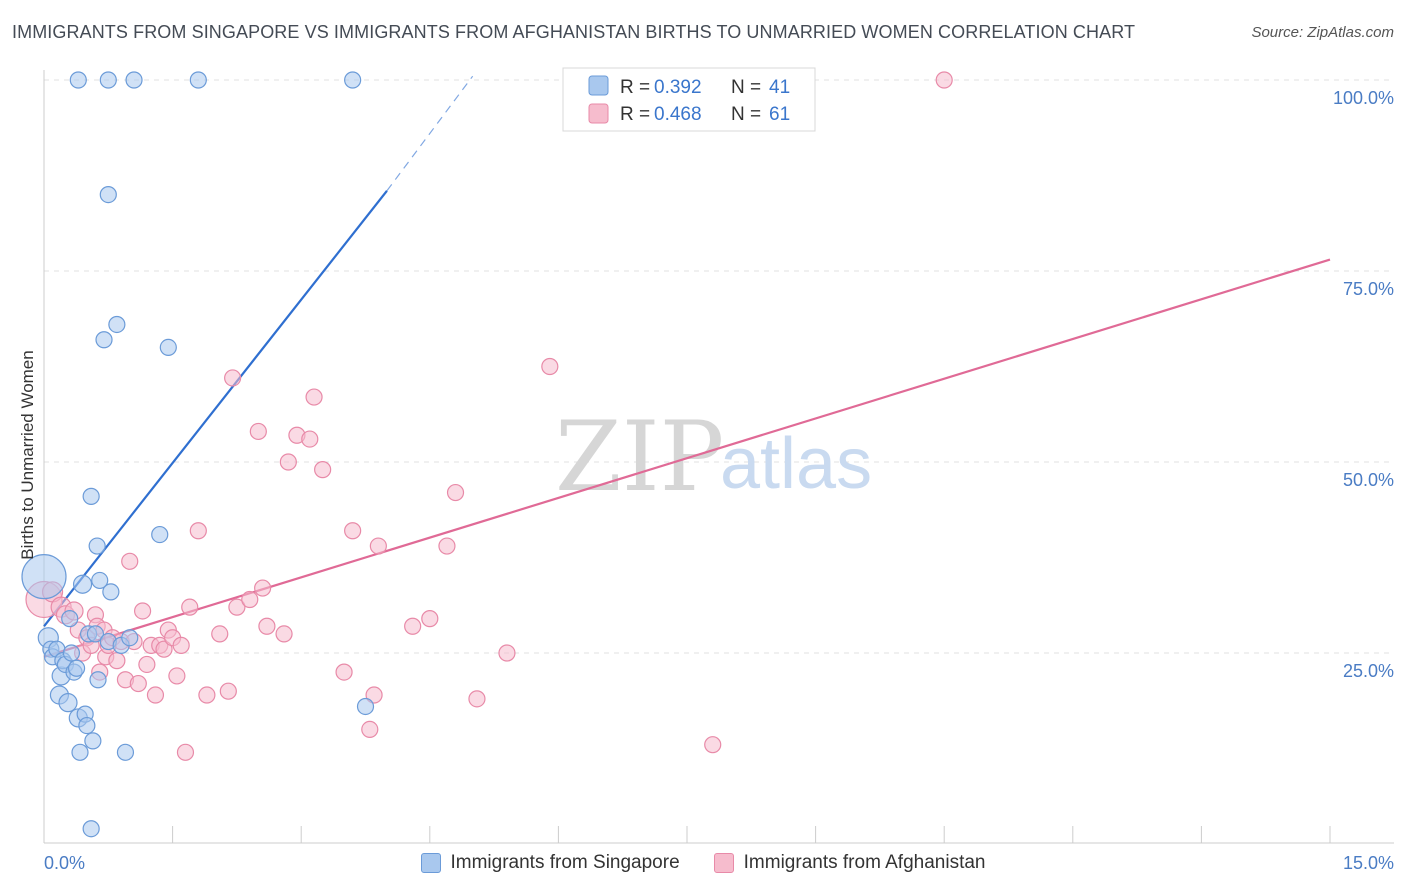  Describe the element at coordinates (864, 862) in the screenshot. I see `bottom-legend-label-afghanistan: Immigrants from Afghanistan` at that location.